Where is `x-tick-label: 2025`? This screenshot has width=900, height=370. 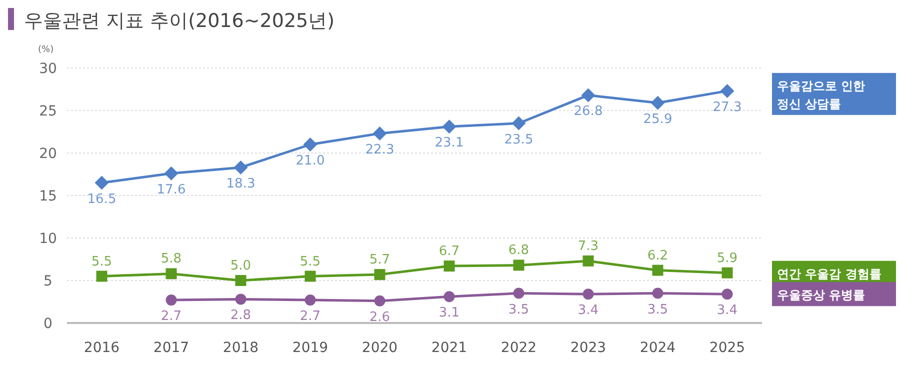 x-tick-label: 2025 is located at coordinates (727, 348).